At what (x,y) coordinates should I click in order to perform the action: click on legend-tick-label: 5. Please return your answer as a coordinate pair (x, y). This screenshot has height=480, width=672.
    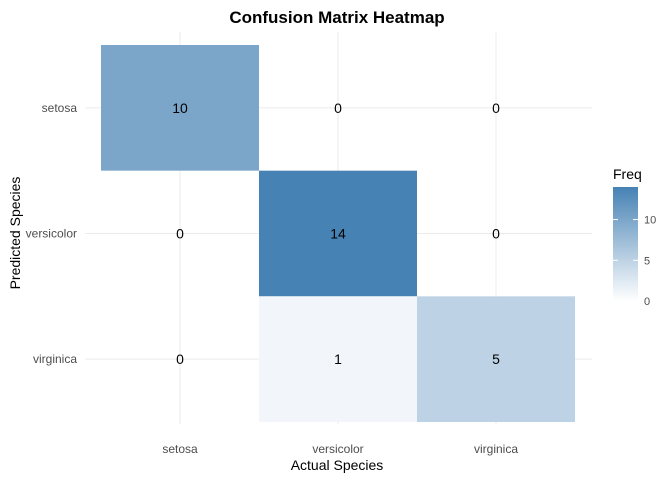
    Looking at the image, I should click on (647, 261).